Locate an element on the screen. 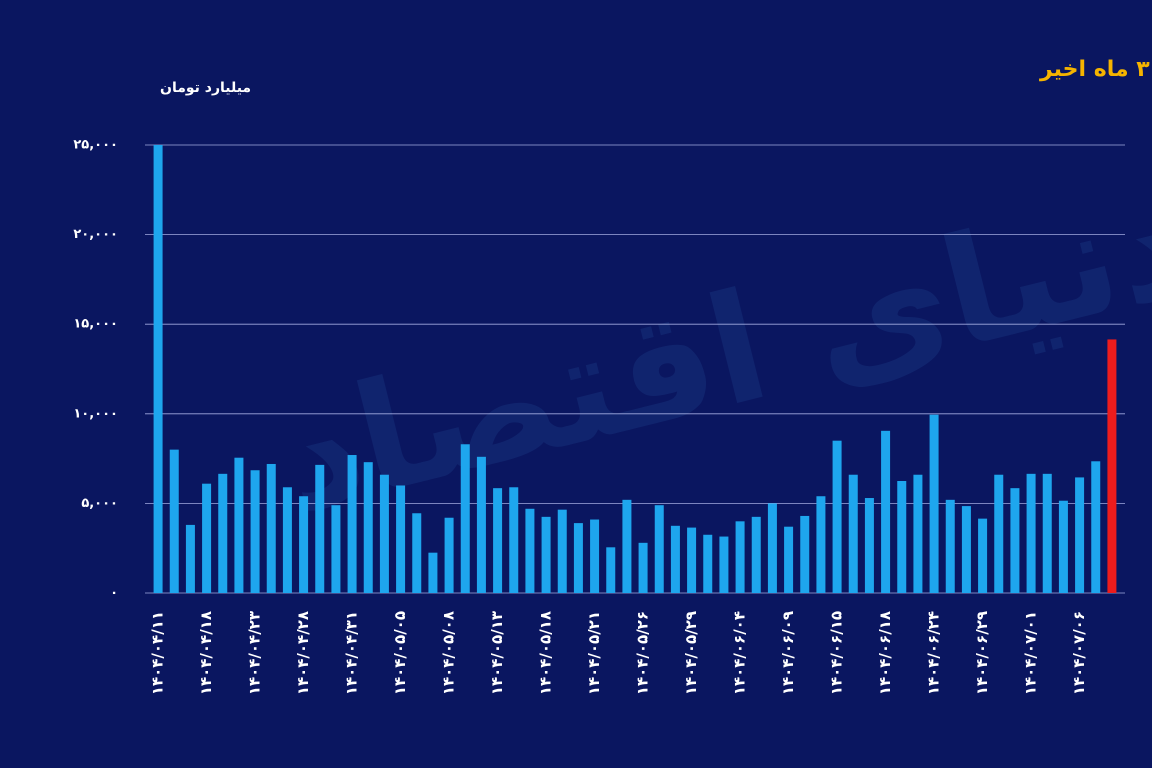 Image resolution: width=1152 pixels, height=768 pixels. x-tick-label: ۱۴۰۴/۰۴/۱۸ is located at coordinates (206, 653).